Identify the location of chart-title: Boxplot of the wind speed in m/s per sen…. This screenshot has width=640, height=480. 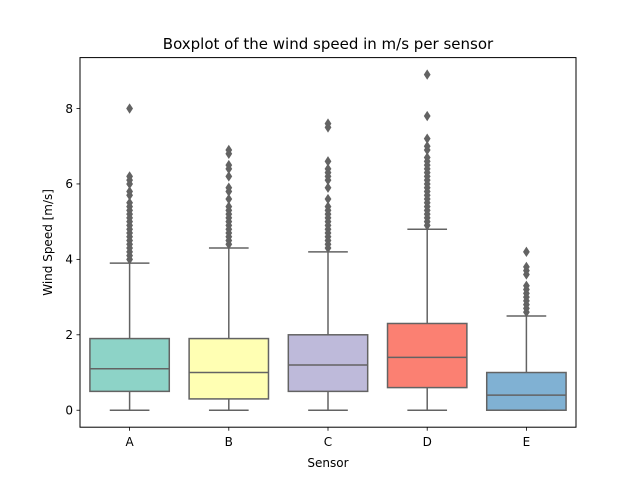
(328, 44).